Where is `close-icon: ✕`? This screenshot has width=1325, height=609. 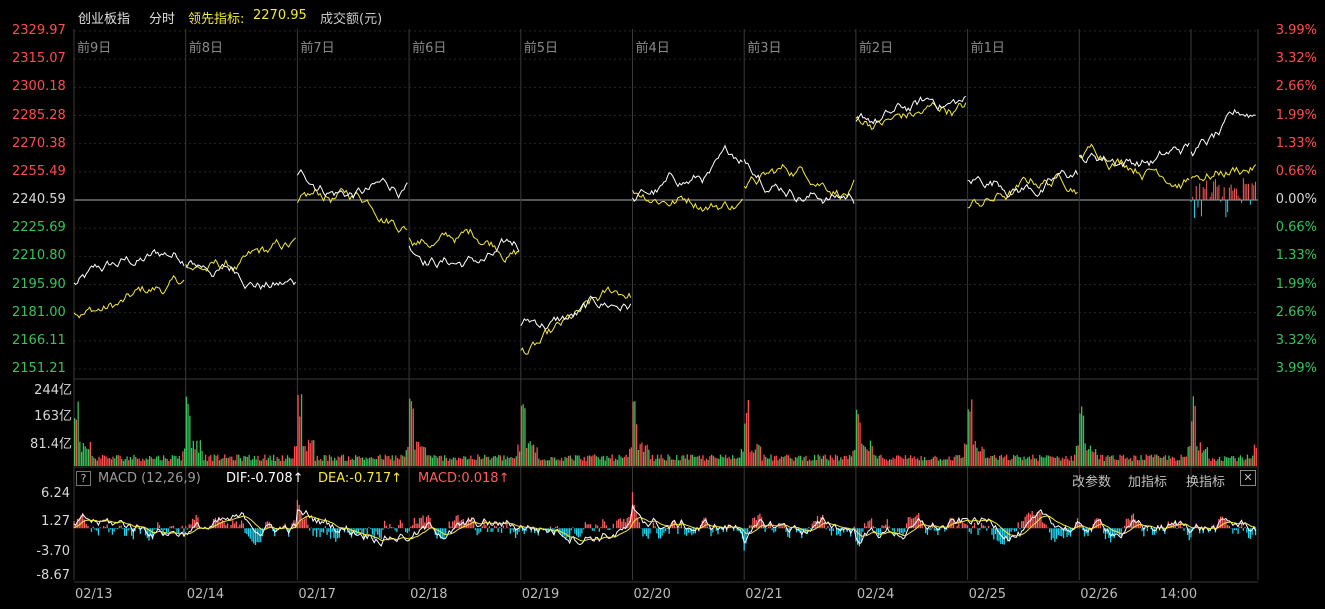 close-icon: ✕ is located at coordinates (1248, 478).